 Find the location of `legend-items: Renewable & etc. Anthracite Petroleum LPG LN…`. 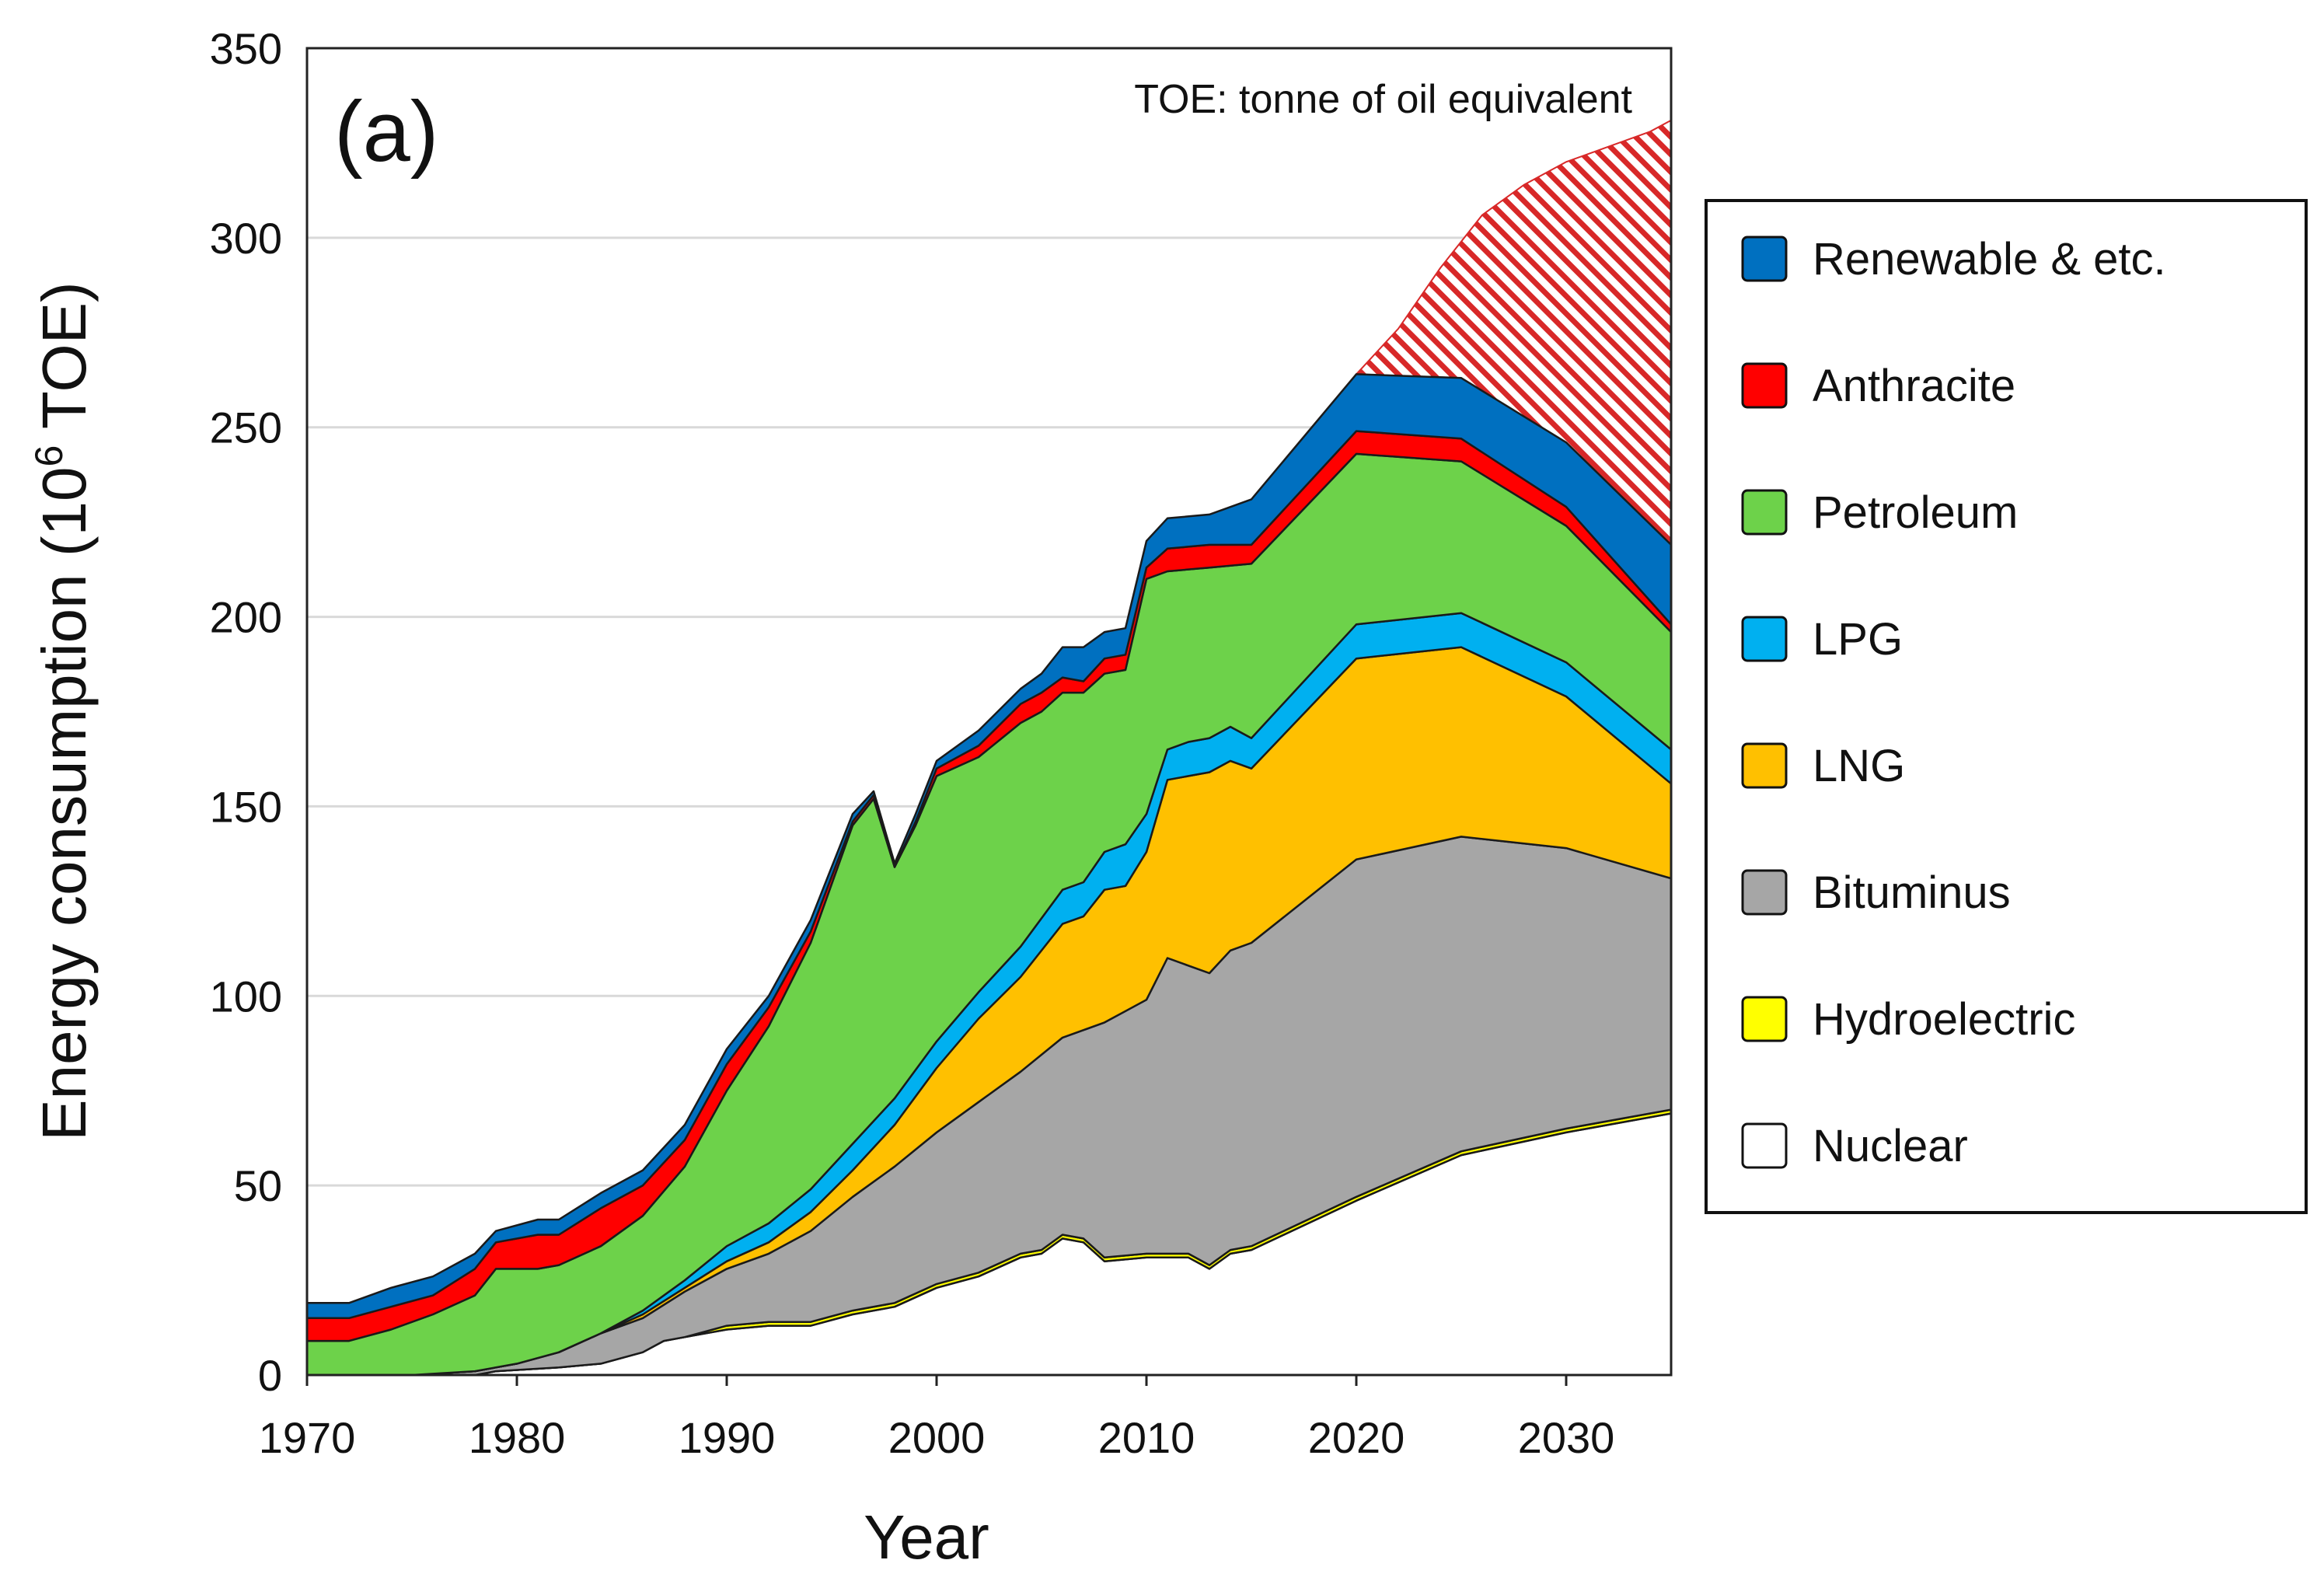

legend-items: Renewable & etc. Anthracite Petroleum LPG LN… is located at coordinates (1953, 702).